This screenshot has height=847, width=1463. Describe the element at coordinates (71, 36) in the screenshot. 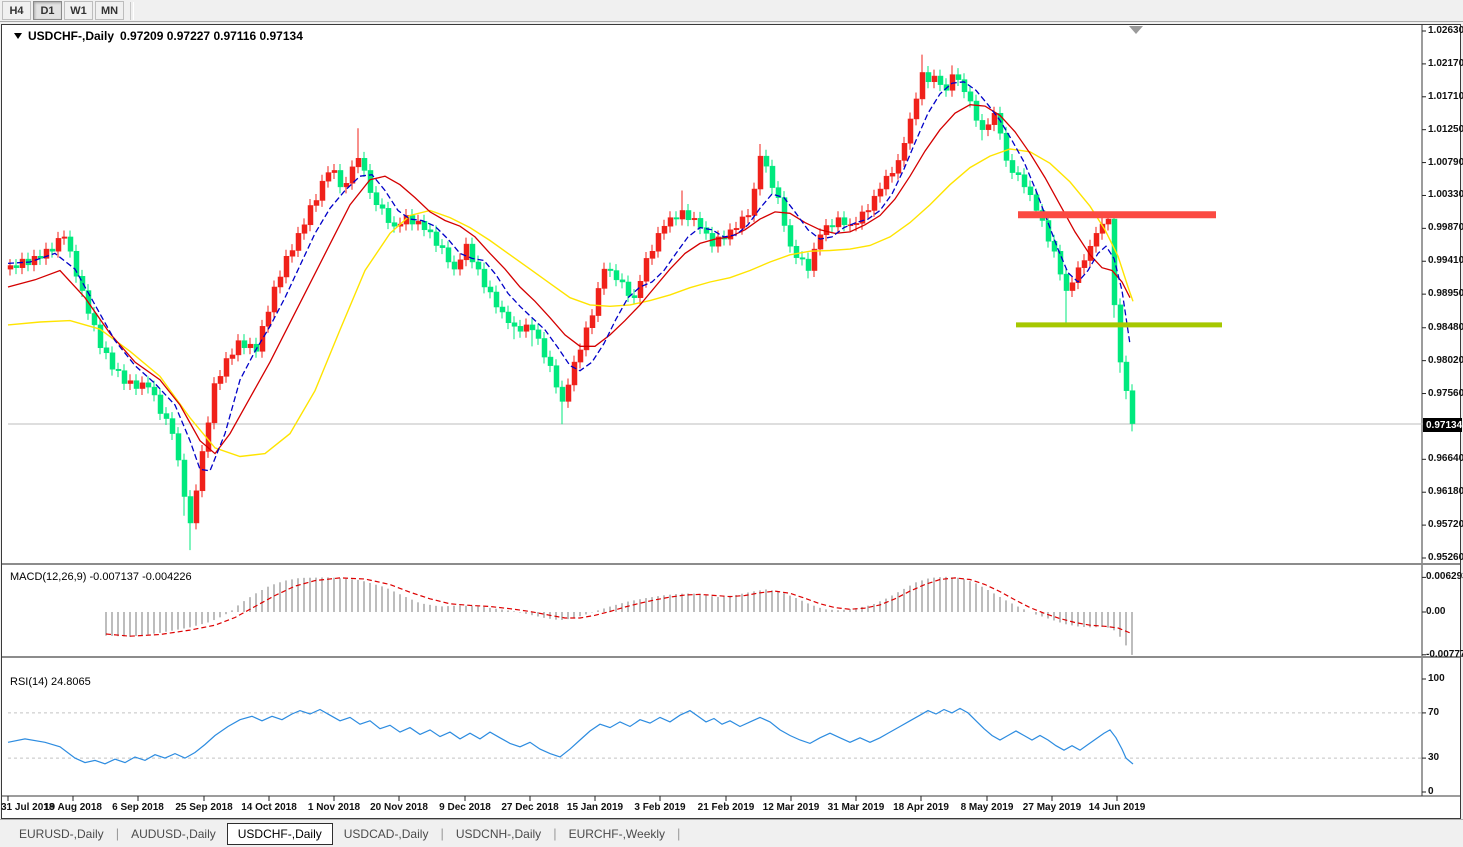

I see `chart-title-symbol: USDCHF-,Daily` at that location.